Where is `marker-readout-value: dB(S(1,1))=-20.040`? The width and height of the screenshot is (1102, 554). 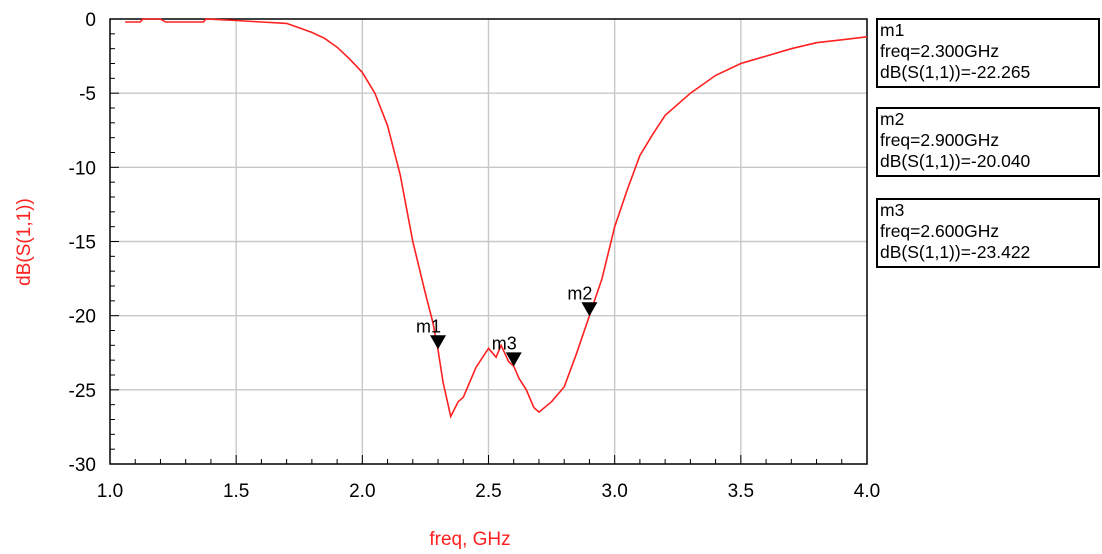 marker-readout-value: dB(S(1,1))=-20.040 is located at coordinates (955, 161).